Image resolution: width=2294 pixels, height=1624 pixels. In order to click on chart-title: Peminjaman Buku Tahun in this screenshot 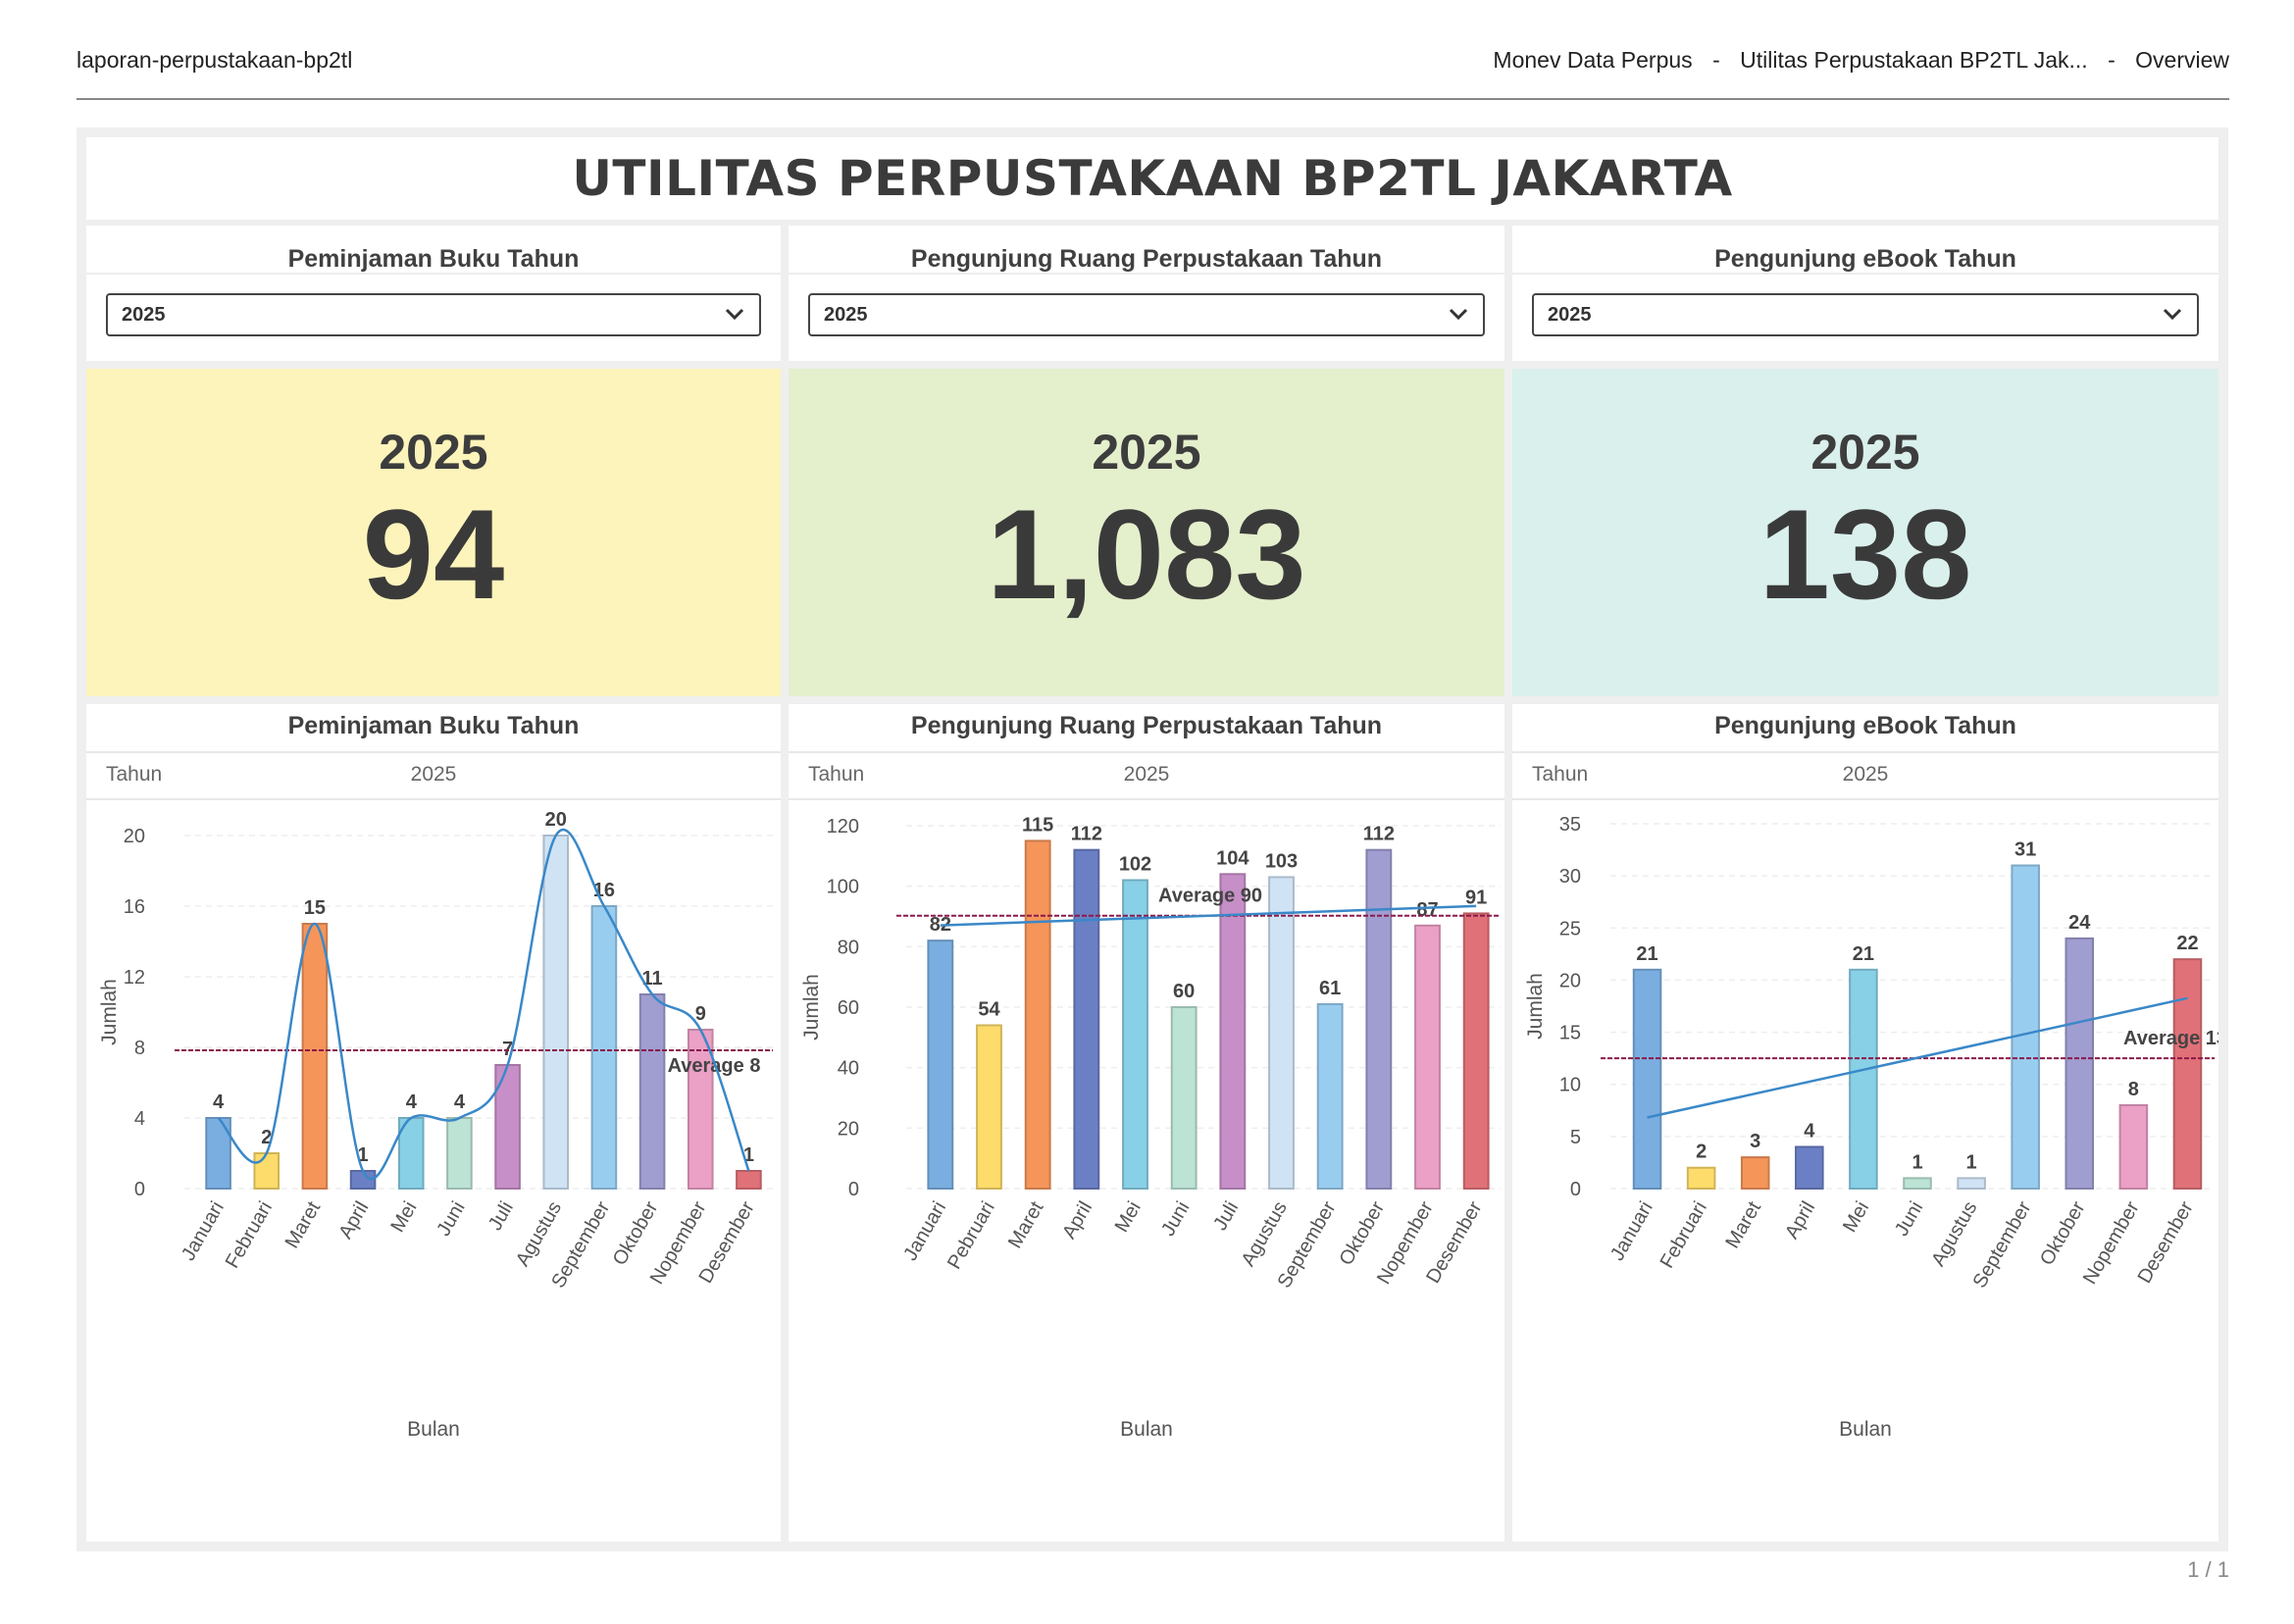, I will do `click(433, 725)`.